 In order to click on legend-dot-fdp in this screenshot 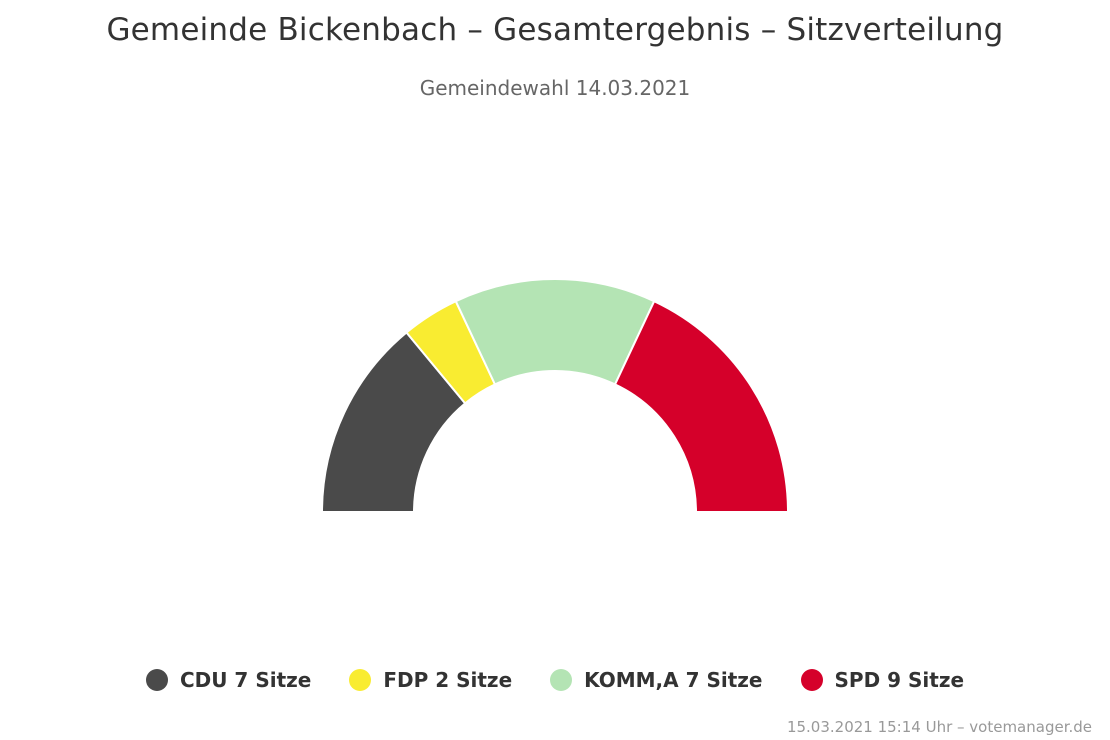, I will do `click(360, 680)`.